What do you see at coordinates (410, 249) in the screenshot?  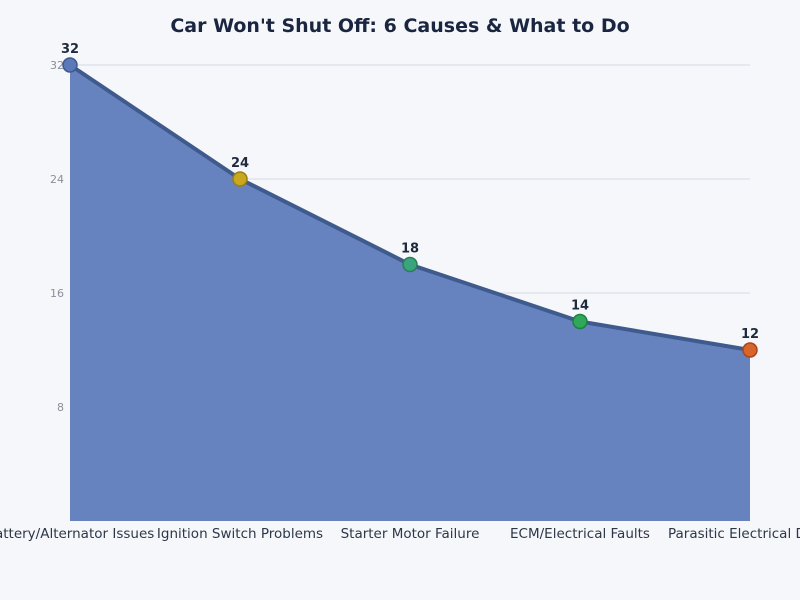 I see `data-label: 18` at bounding box center [410, 249].